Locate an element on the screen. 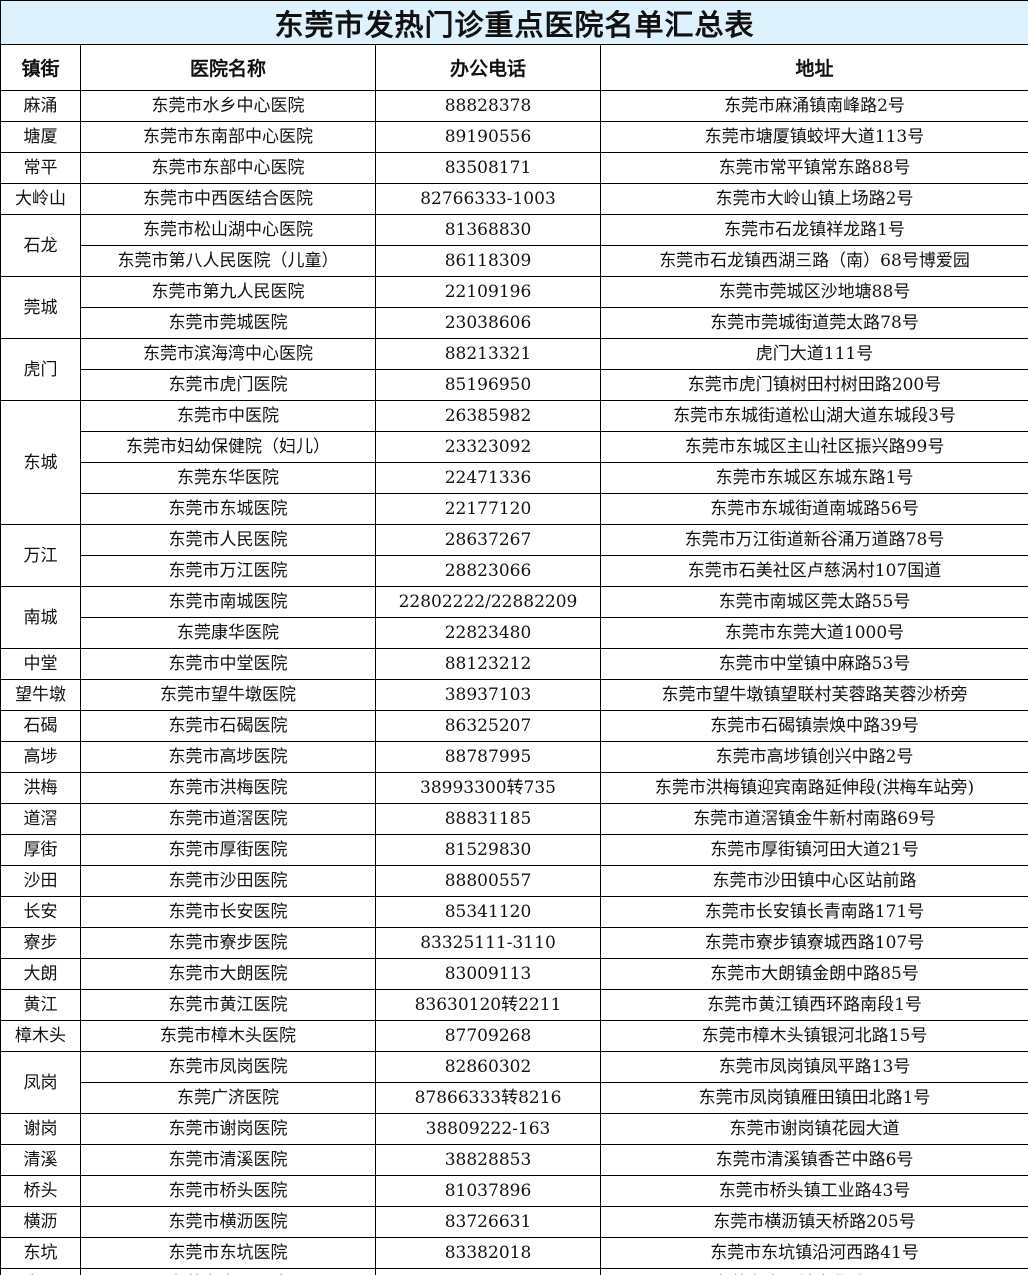 This screenshot has height=1275, width=1028. phone-cell: 88800557 is located at coordinates (488, 881).